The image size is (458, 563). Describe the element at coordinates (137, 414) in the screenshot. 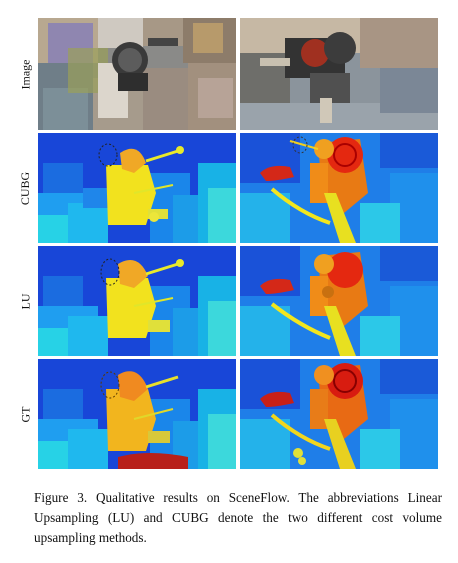

I see `disparity-panel-gt-left` at that location.